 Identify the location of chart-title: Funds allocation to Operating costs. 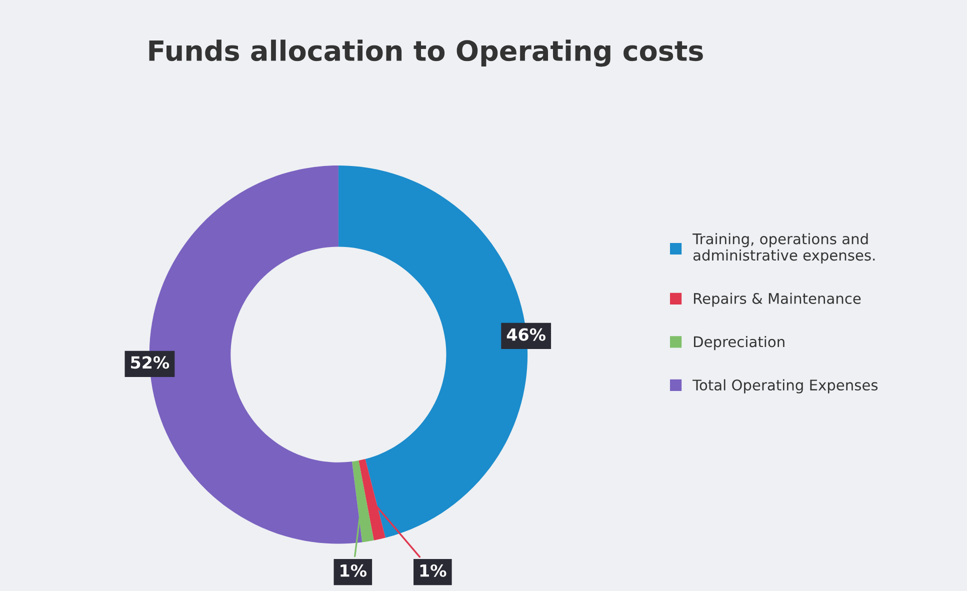
(426, 53).